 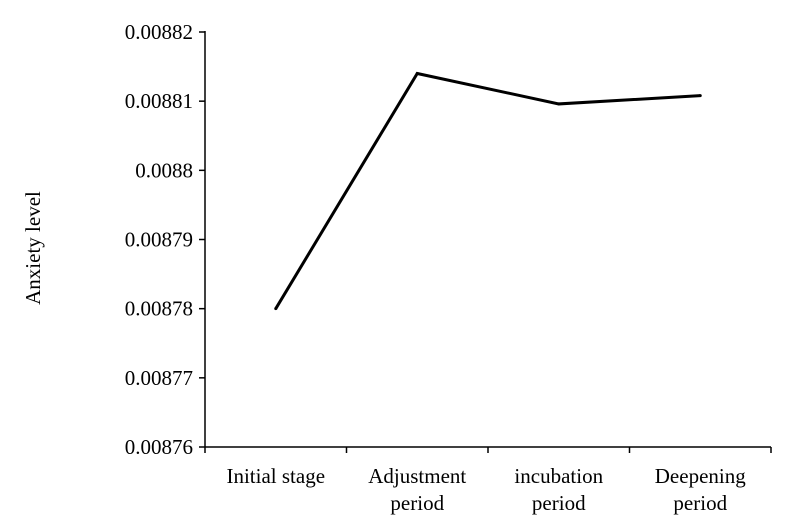 I want to click on x-category-label-line: Deepening, so click(x=700, y=476).